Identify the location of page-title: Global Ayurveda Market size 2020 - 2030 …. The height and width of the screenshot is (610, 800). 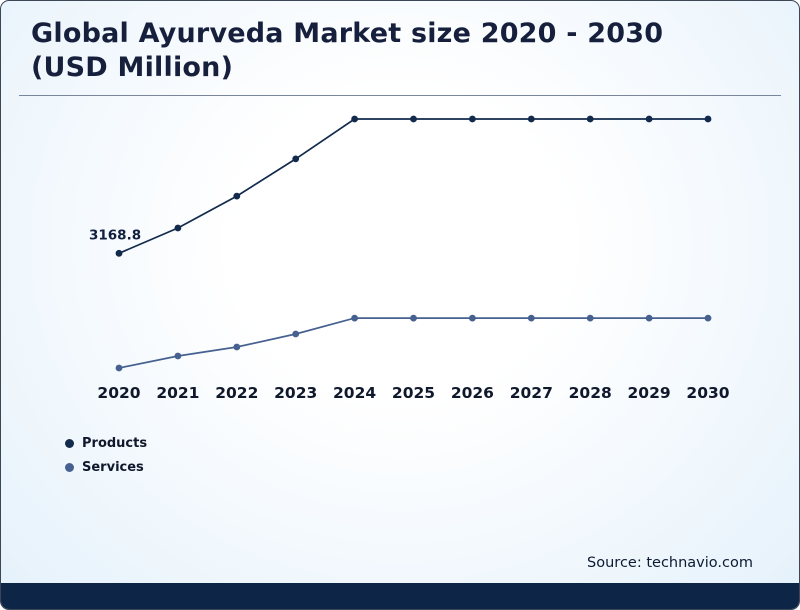
(347, 50).